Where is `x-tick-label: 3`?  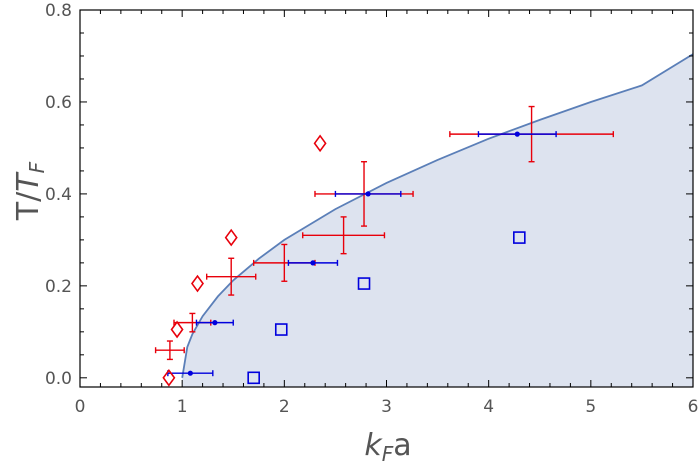
x-tick-label: 3 is located at coordinates (386, 407).